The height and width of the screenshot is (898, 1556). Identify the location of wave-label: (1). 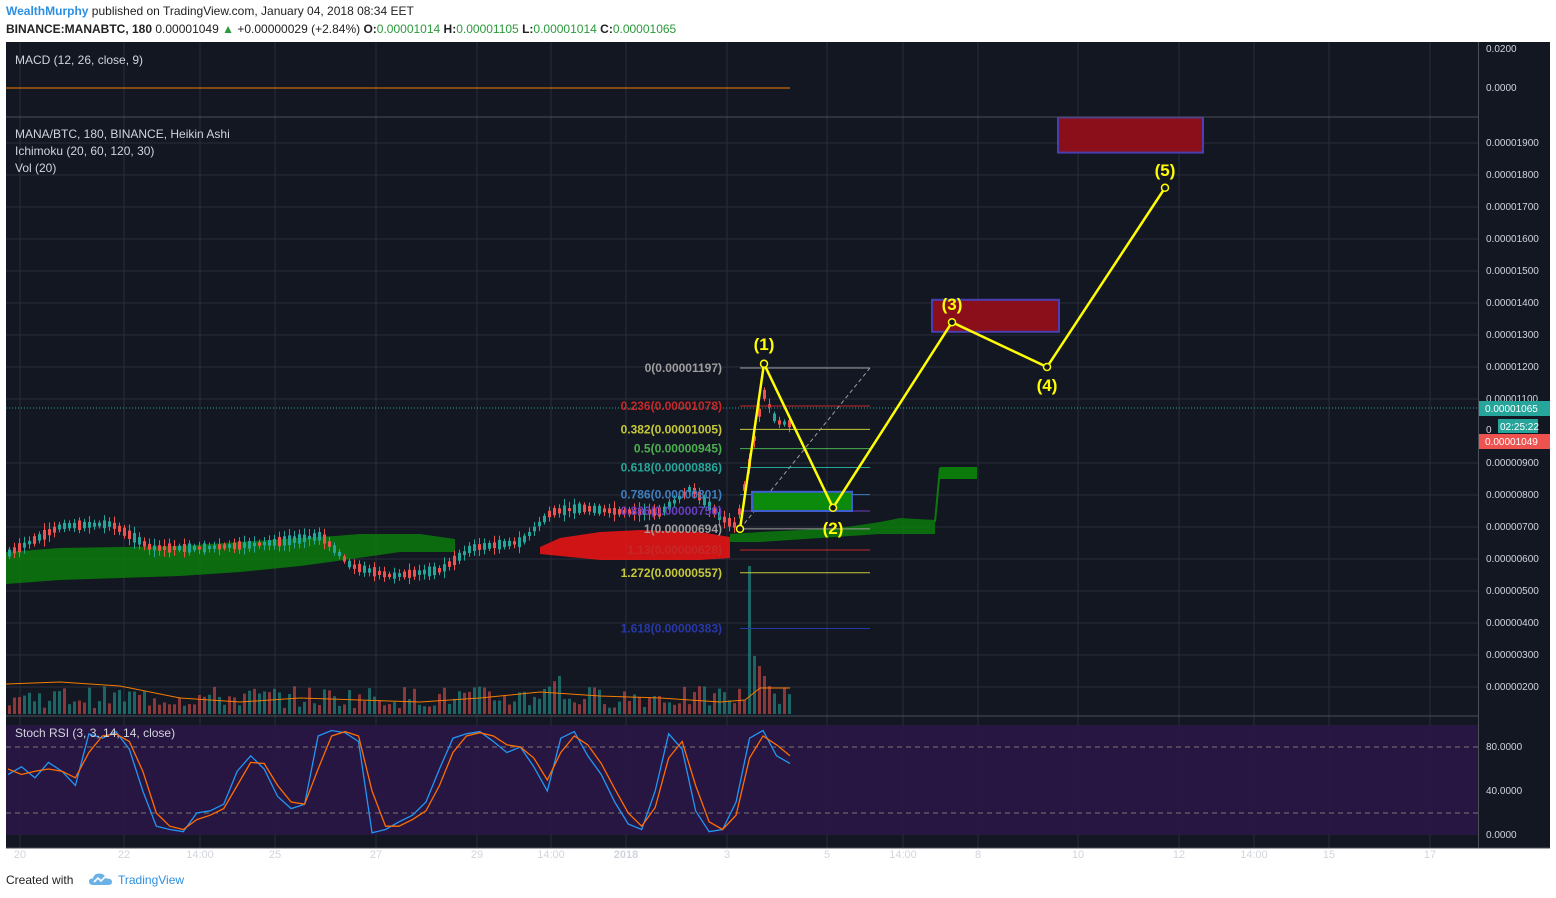
(764, 344).